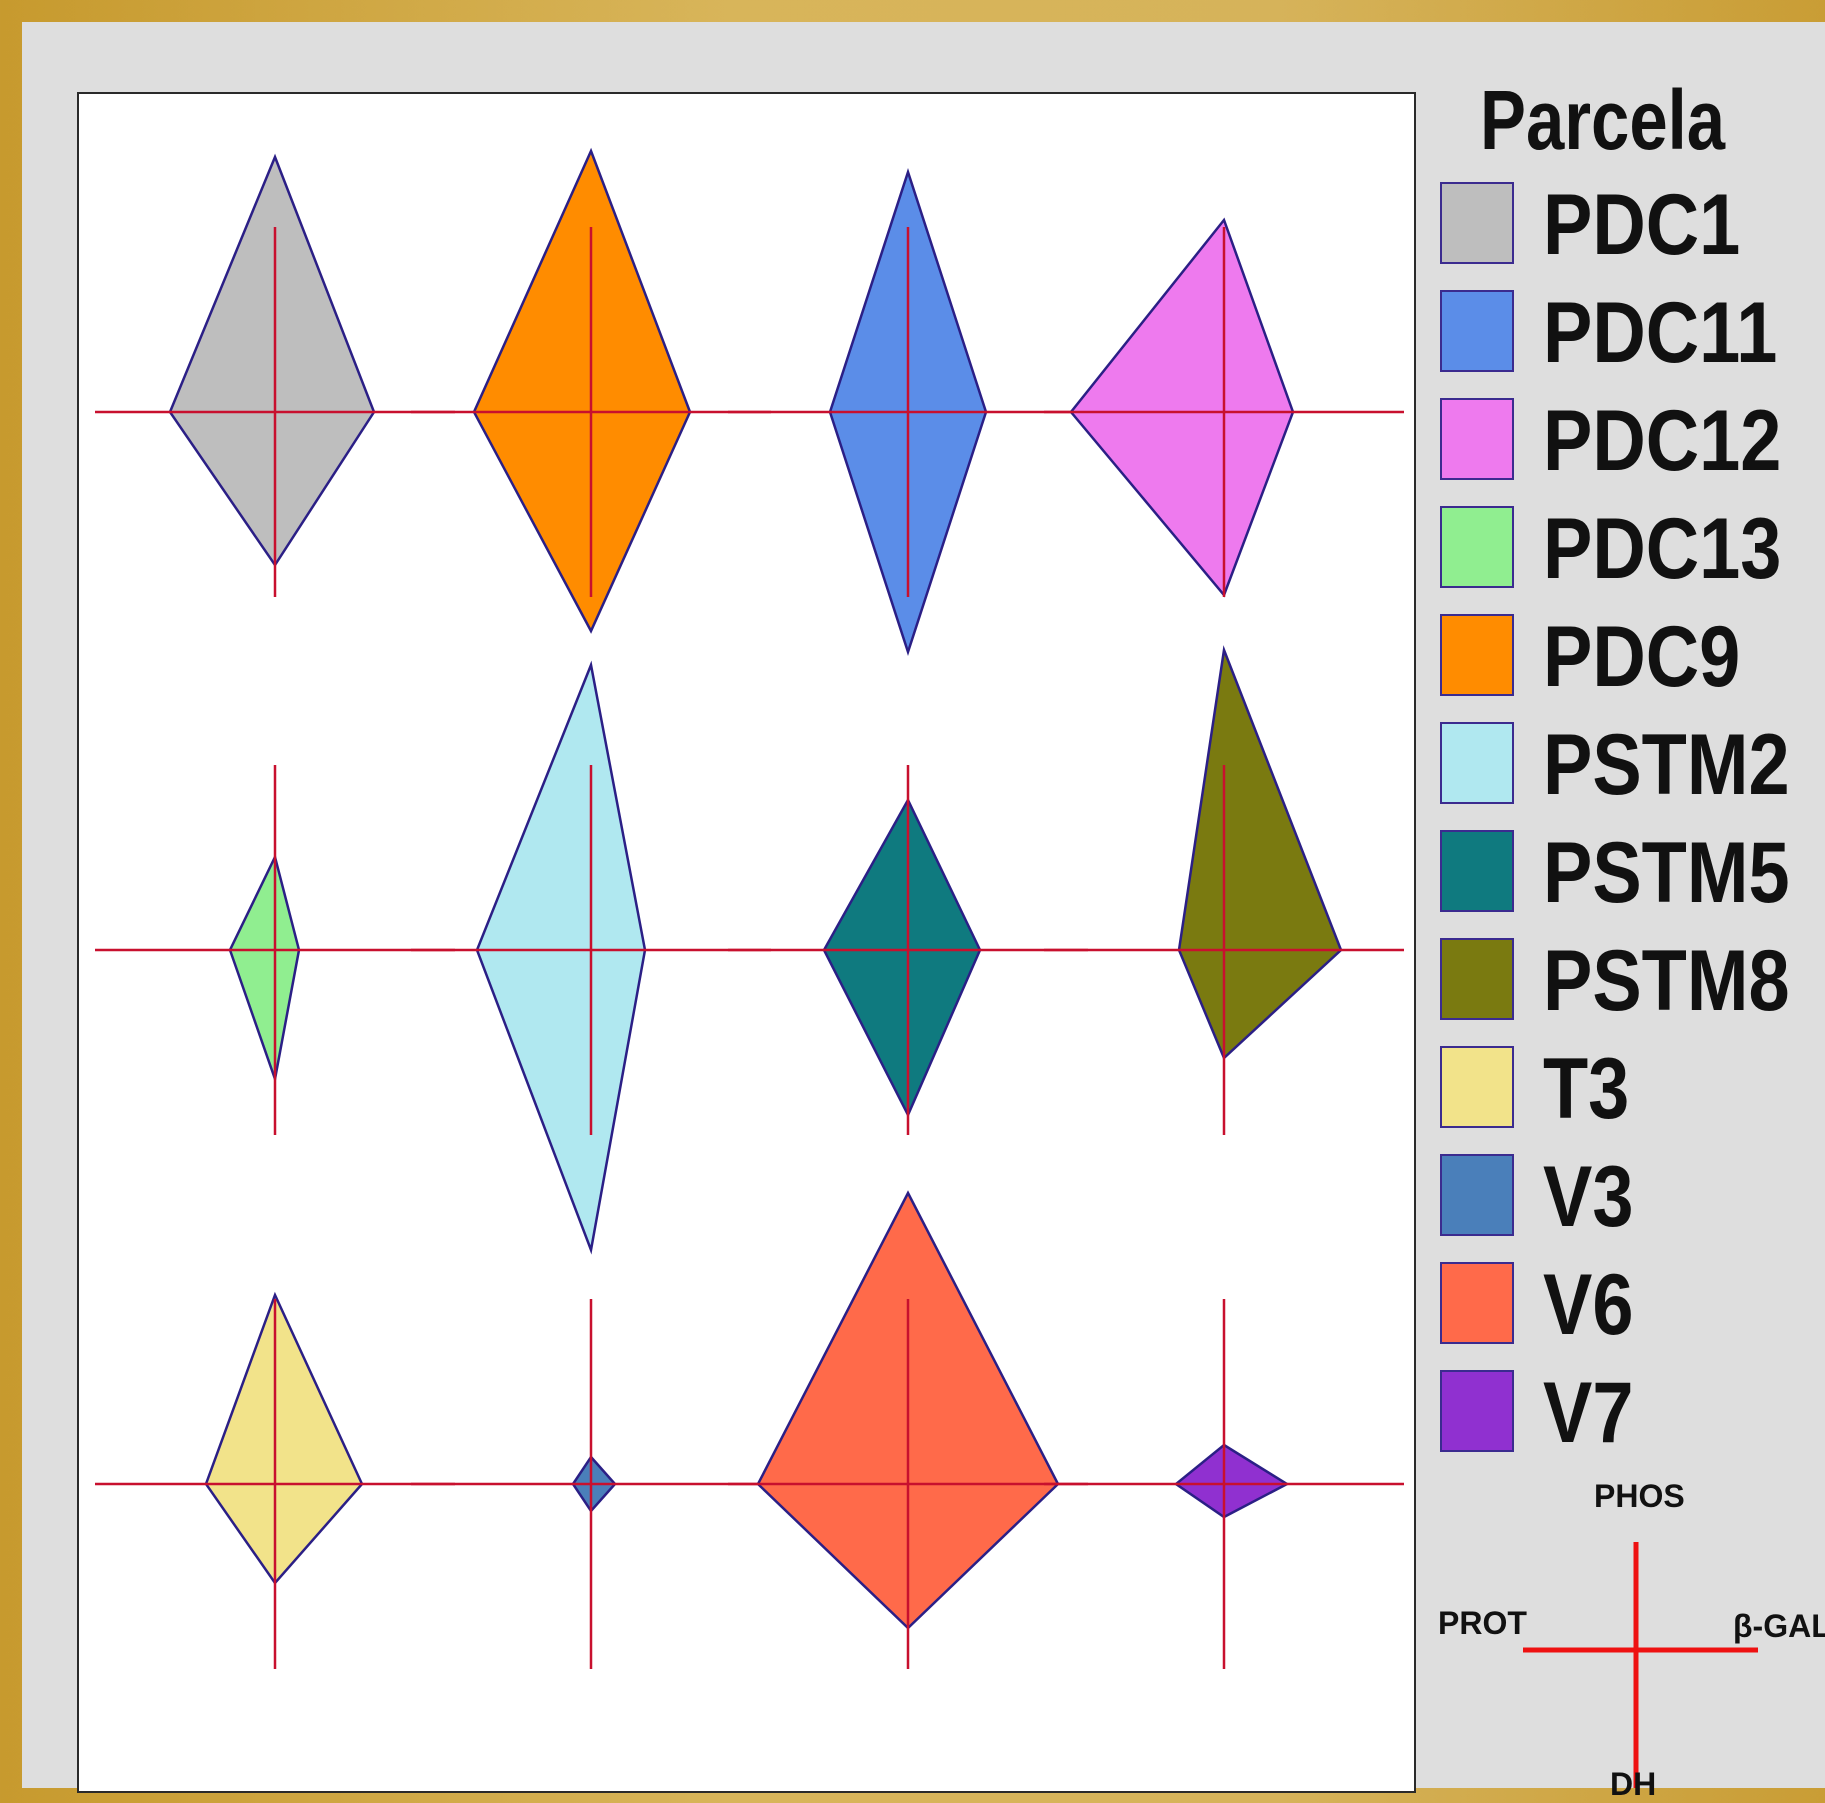  What do you see at coordinates (1662, 441) in the screenshot?
I see `legend-label: PDC12` at bounding box center [1662, 441].